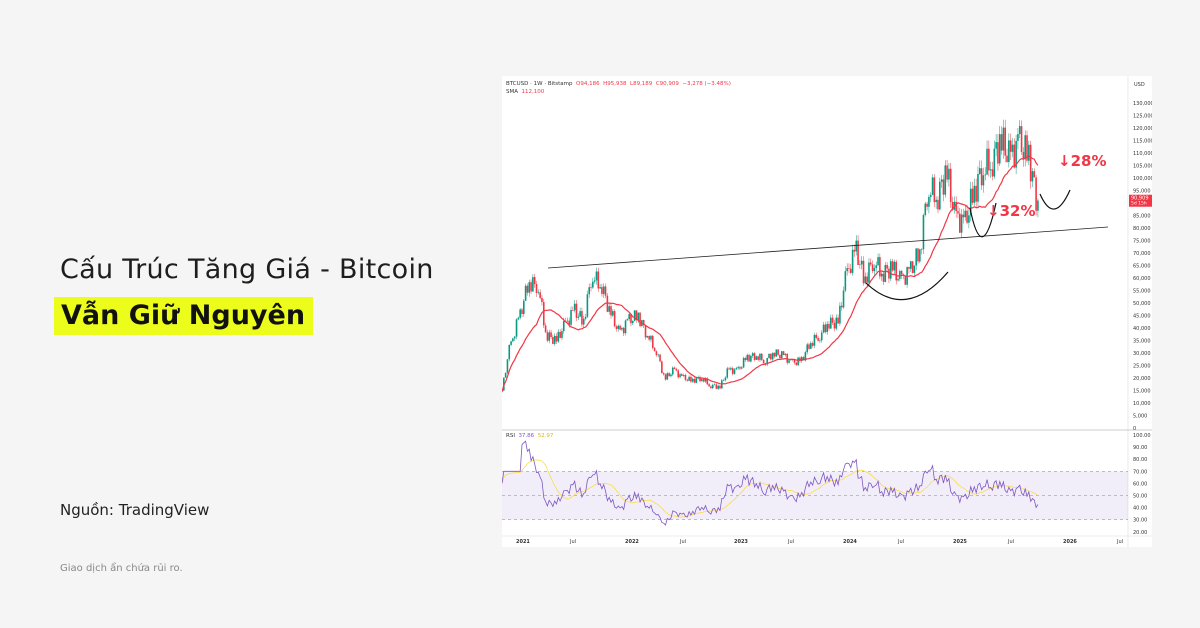  I want to click on symbol-label: BTCUSD · 1W · Bitstamp, so click(539, 84).